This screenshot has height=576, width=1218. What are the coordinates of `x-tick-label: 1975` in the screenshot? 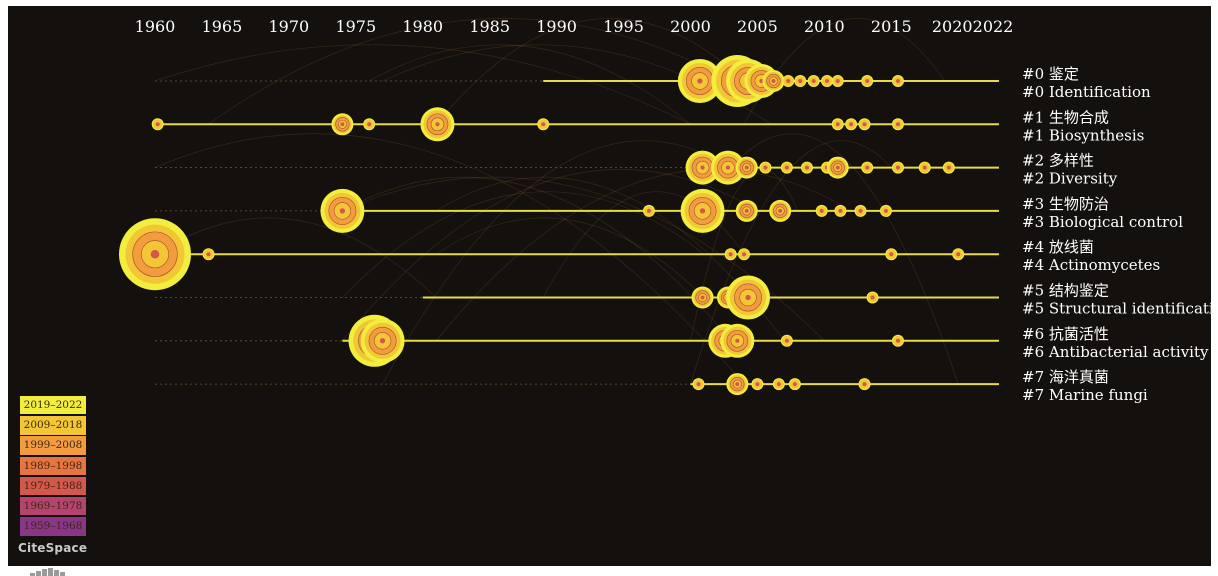 It's located at (355, 26).